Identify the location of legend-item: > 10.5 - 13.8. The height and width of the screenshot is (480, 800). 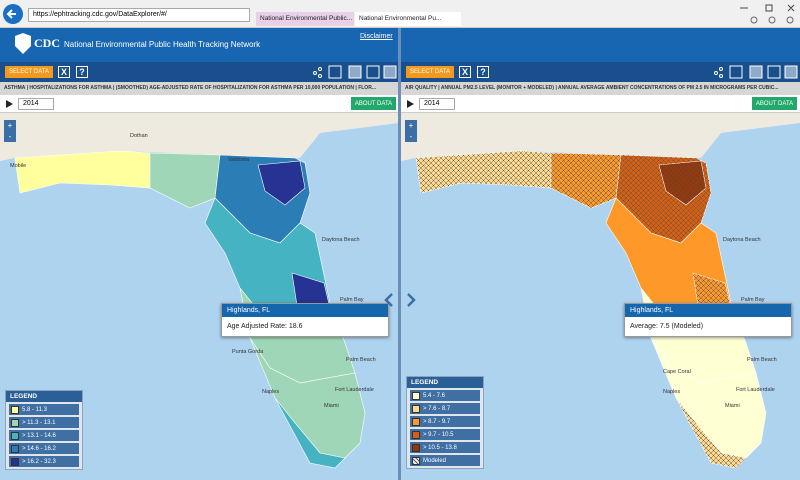
(445, 447).